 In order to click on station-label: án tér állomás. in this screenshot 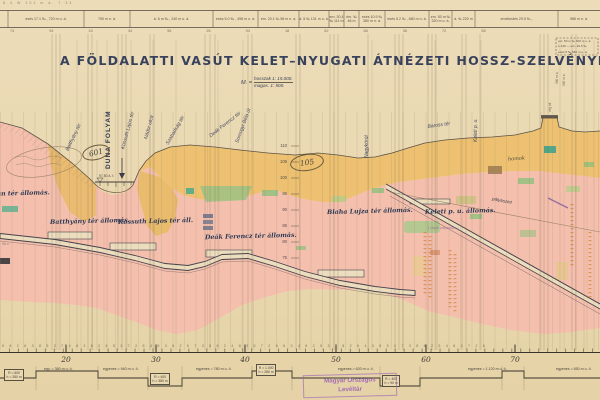, I will do `click(25, 193)`.